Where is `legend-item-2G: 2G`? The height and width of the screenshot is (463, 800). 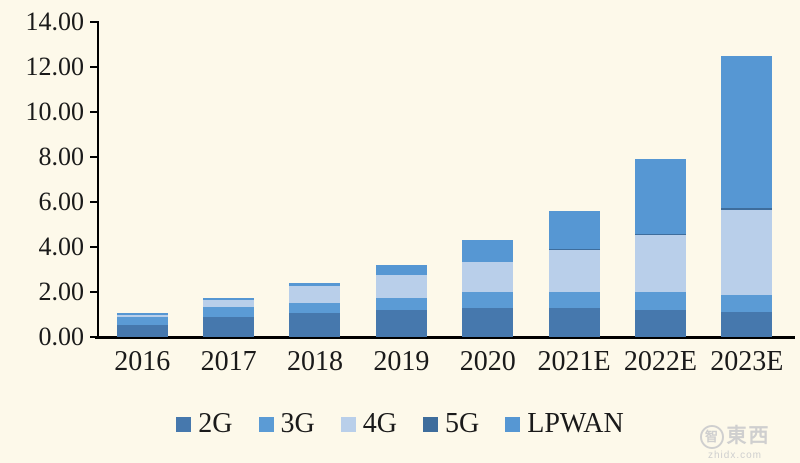
legend-item-2G: 2G is located at coordinates (204, 424).